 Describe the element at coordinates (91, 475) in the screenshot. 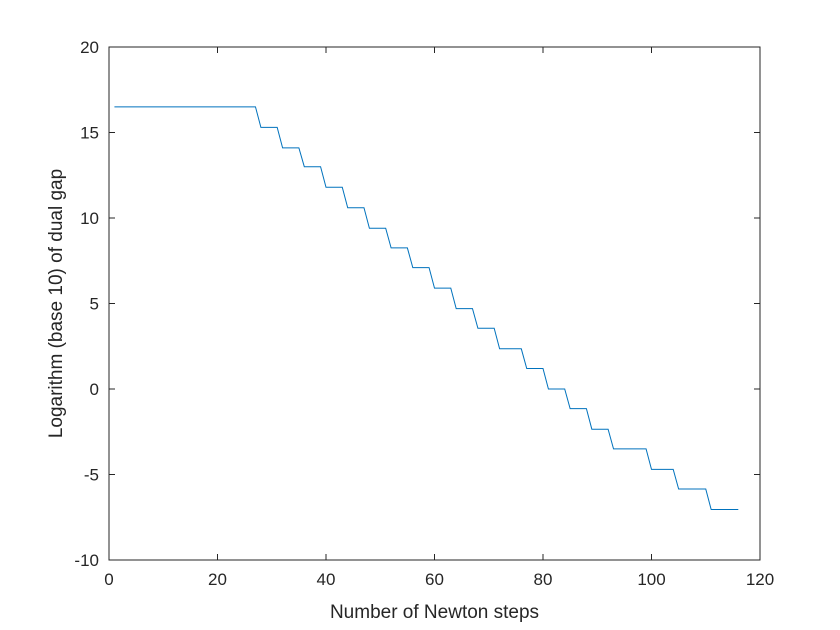

I see `y-tick-label: -5` at that location.